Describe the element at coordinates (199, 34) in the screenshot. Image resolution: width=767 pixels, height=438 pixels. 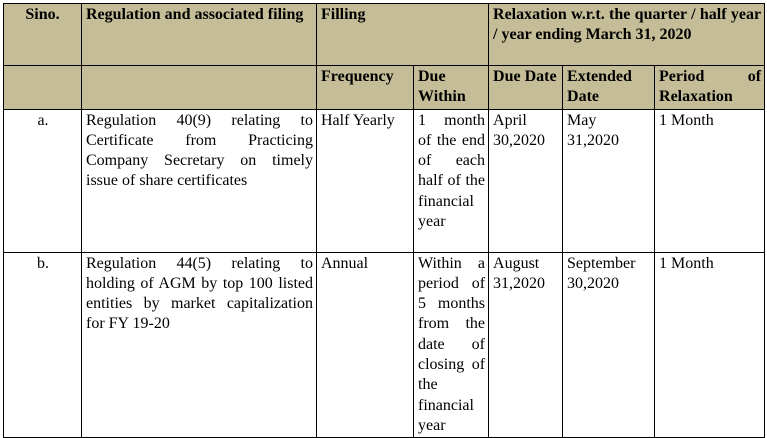
I see `regulation-header: Regulation and associated filing` at that location.